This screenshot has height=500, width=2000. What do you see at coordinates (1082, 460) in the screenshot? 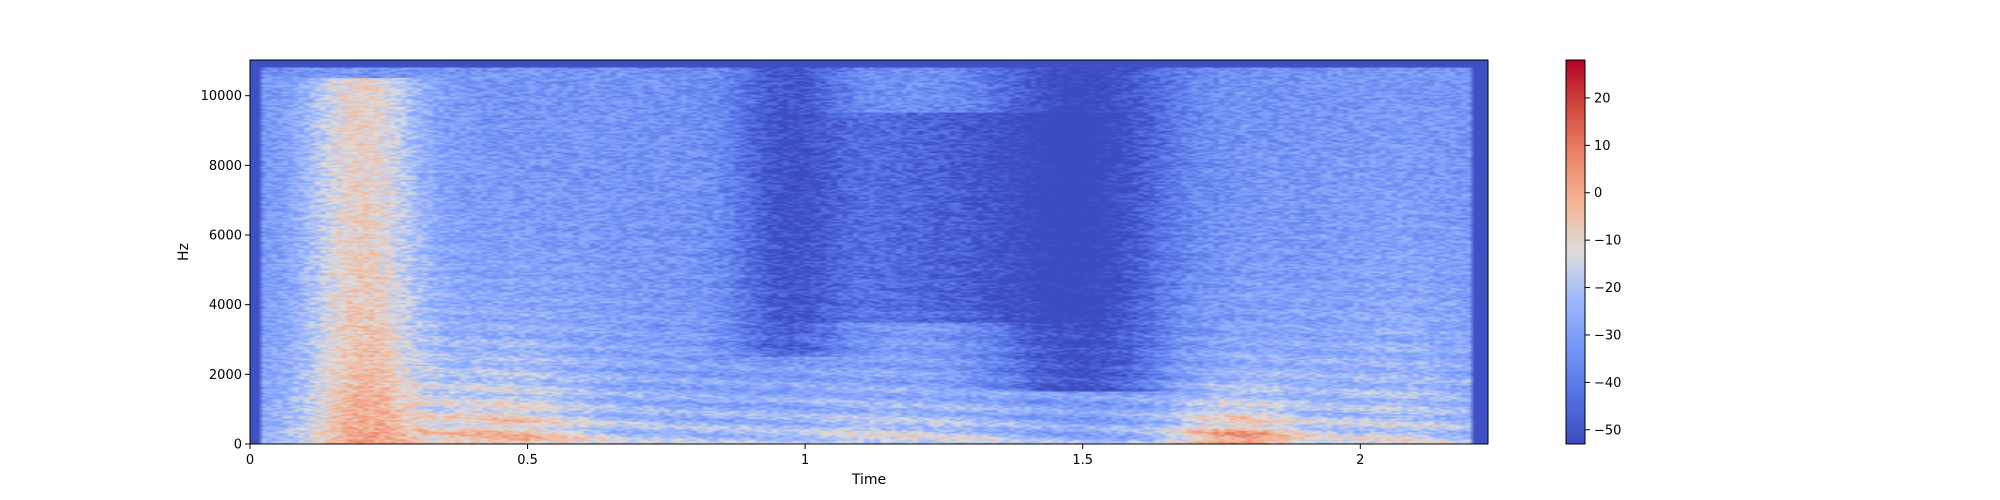
I see `x-tick-label: 1.5` at bounding box center [1082, 460].